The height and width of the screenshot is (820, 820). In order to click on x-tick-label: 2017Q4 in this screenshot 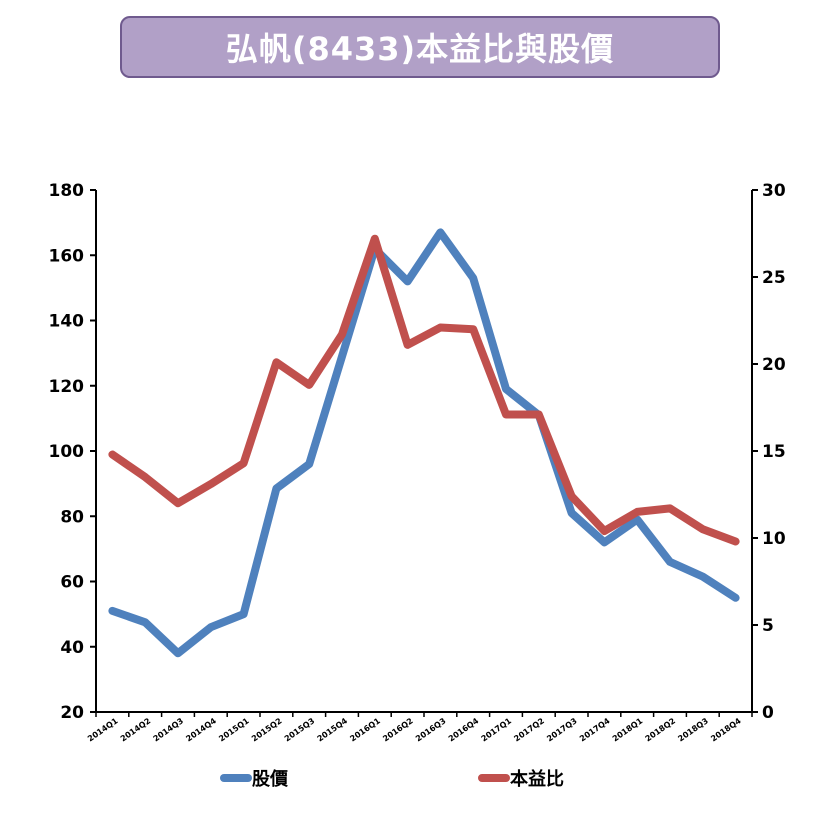, I will do `click(595, 729)`.